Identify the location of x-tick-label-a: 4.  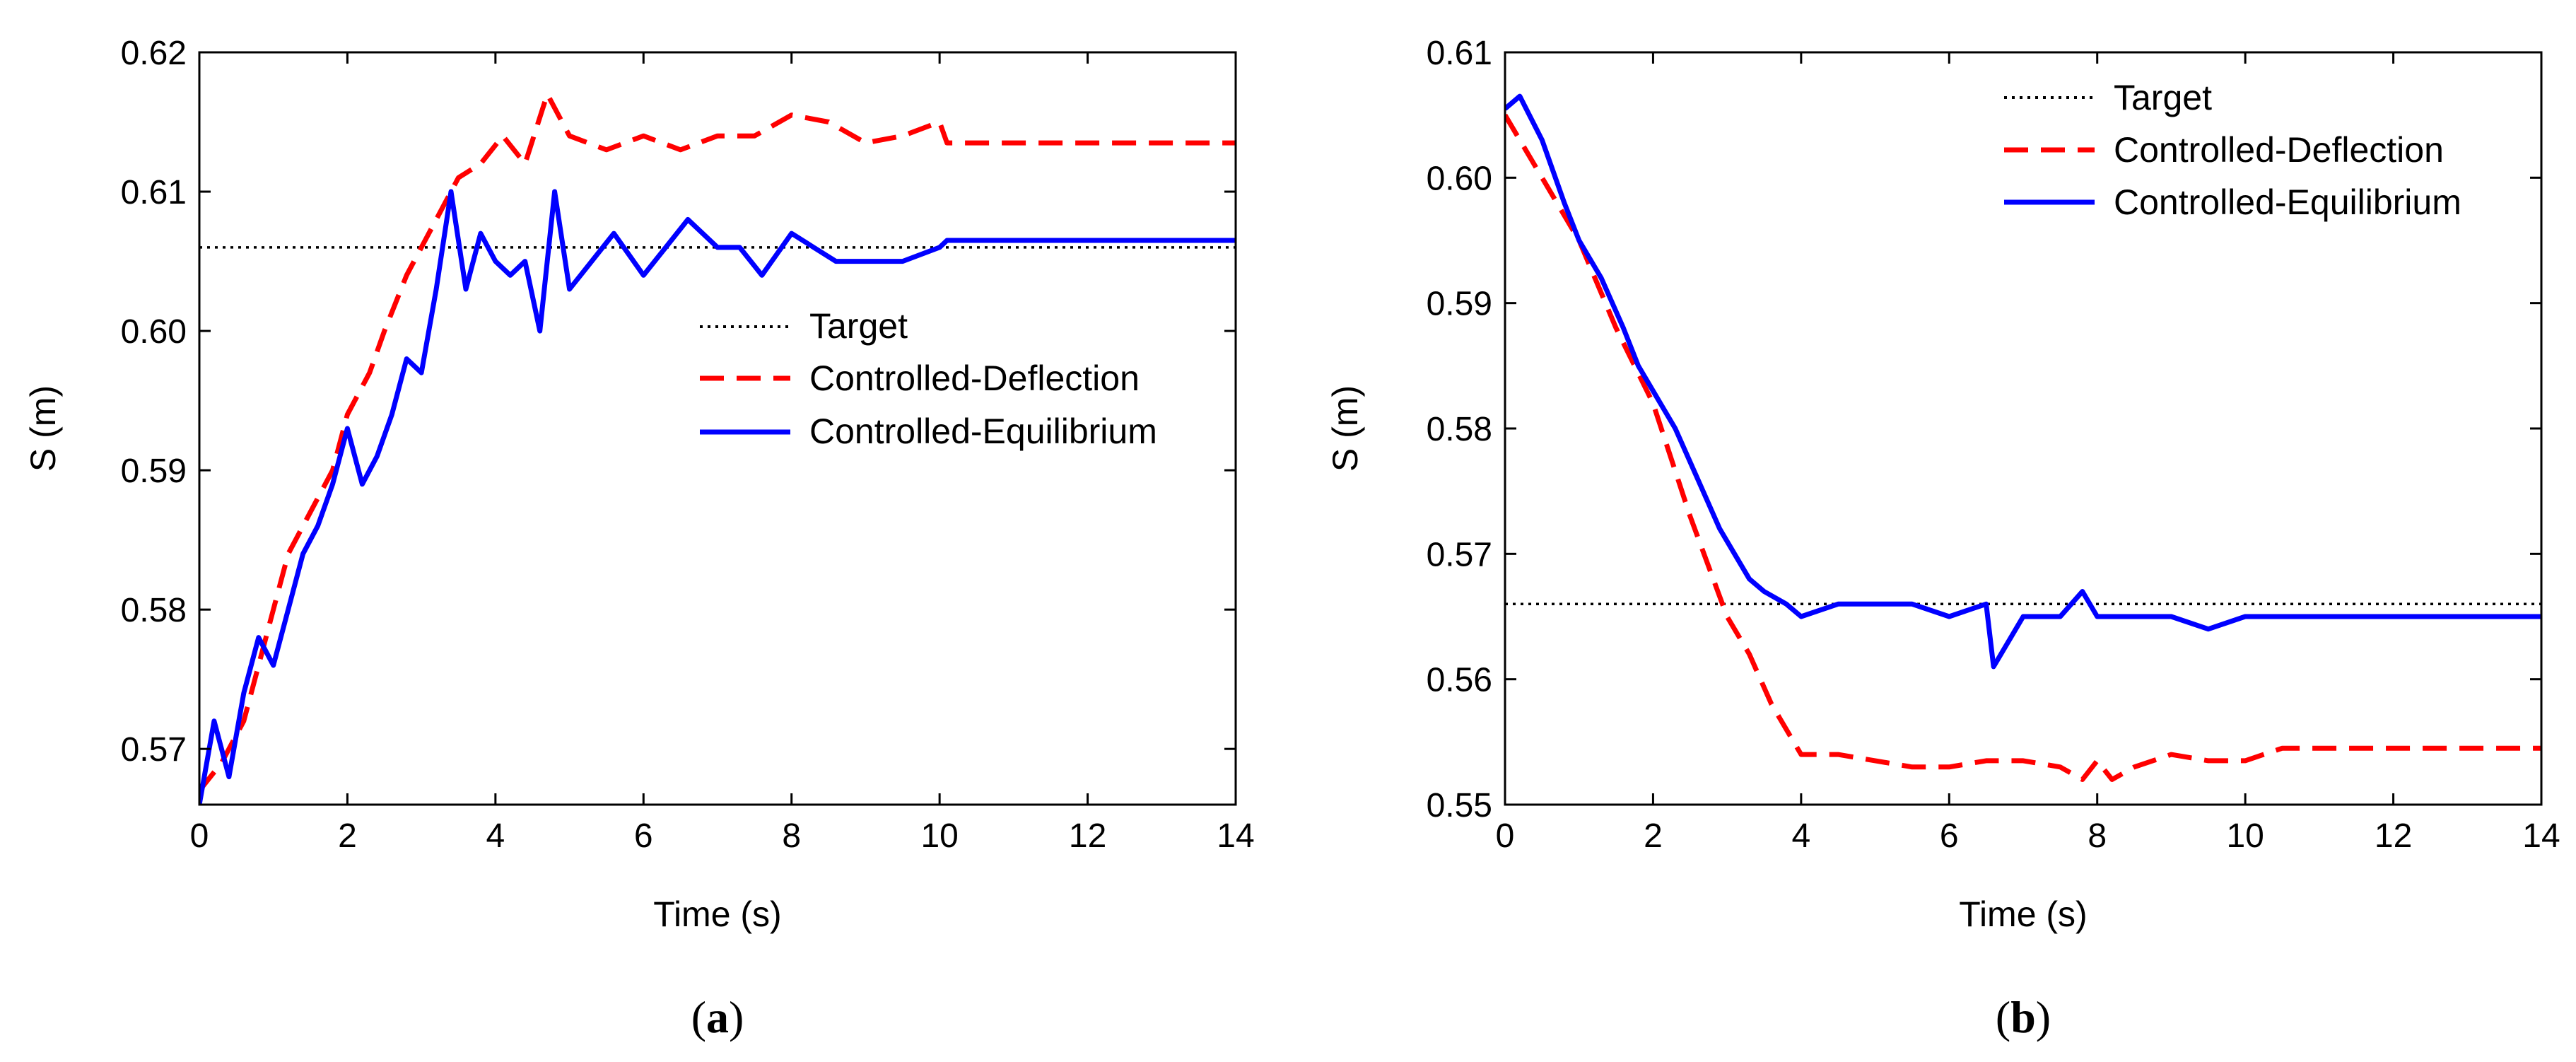
(496, 836).